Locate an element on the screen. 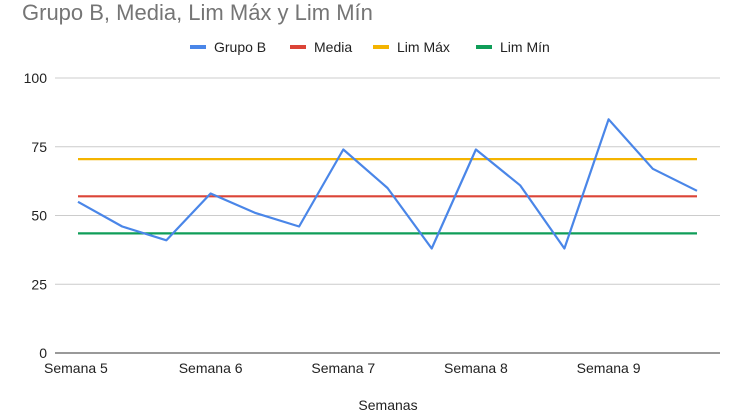  chart-legend: Grupo B Media Lim Máx Lim Mín is located at coordinates (370, 47).